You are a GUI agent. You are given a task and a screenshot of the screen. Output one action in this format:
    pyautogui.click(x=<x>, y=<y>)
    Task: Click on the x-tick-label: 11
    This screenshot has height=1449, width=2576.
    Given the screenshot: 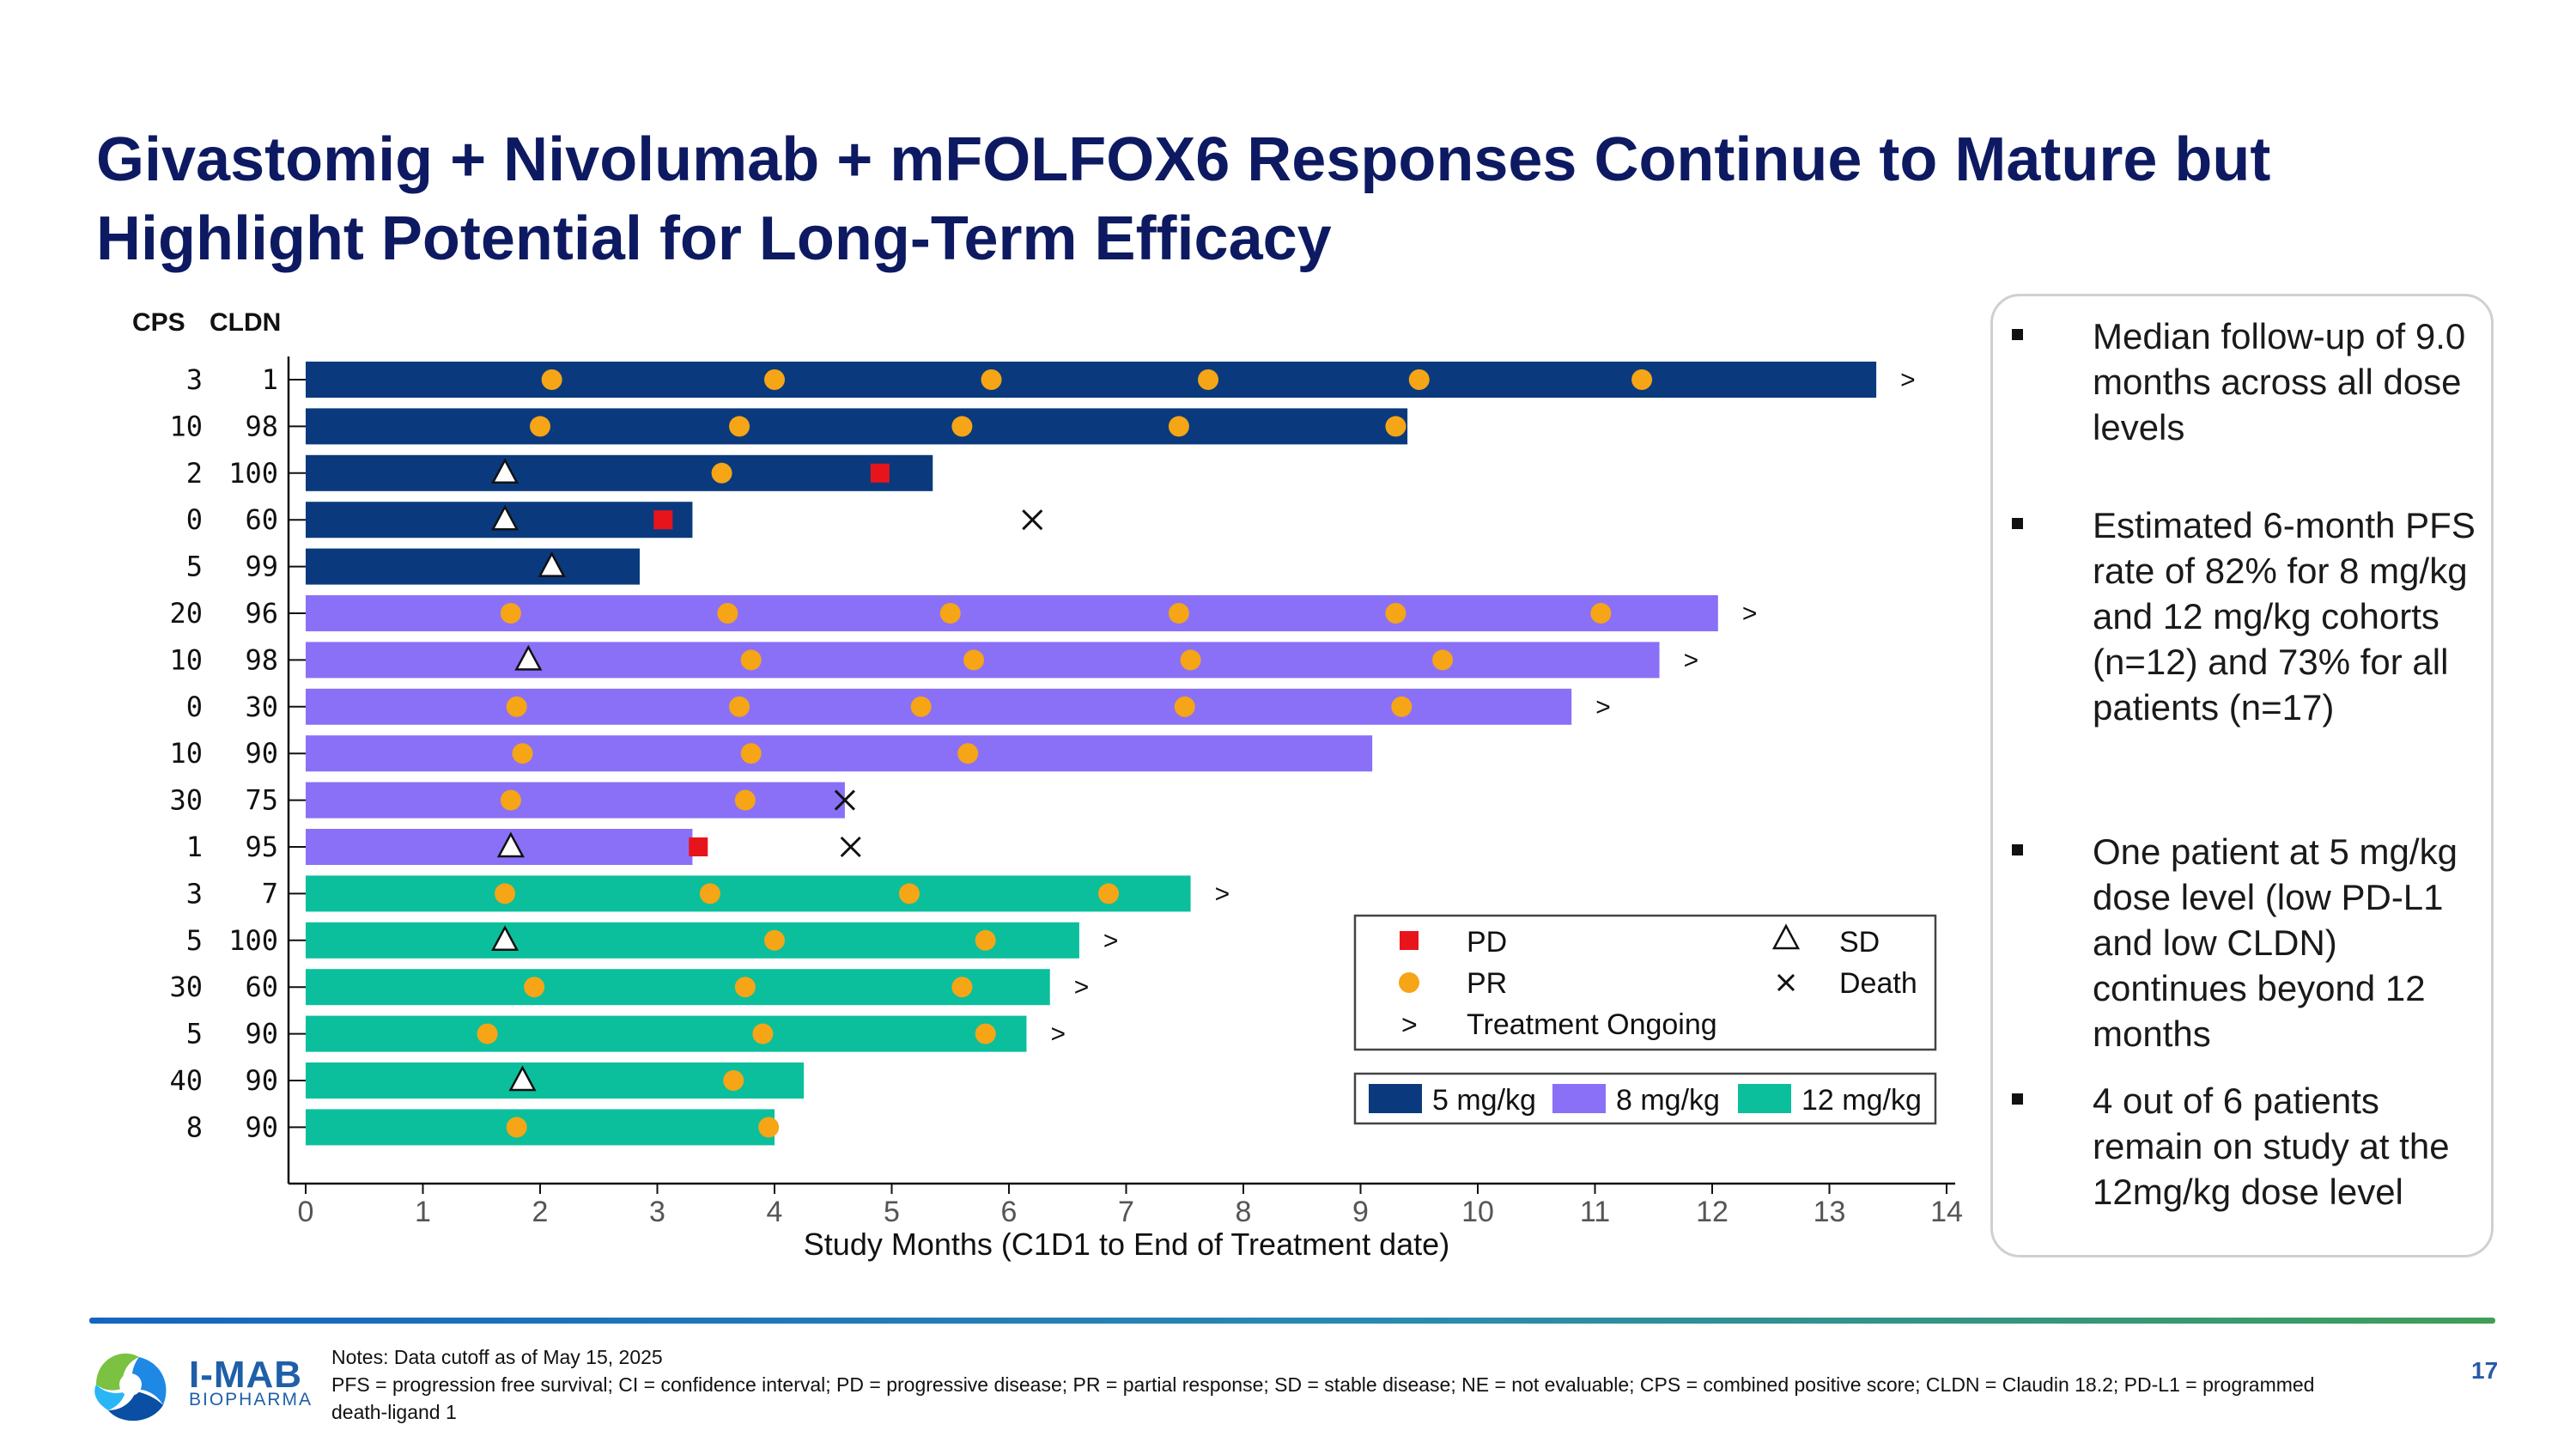 What is the action you would take?
    pyautogui.click(x=1595, y=1212)
    